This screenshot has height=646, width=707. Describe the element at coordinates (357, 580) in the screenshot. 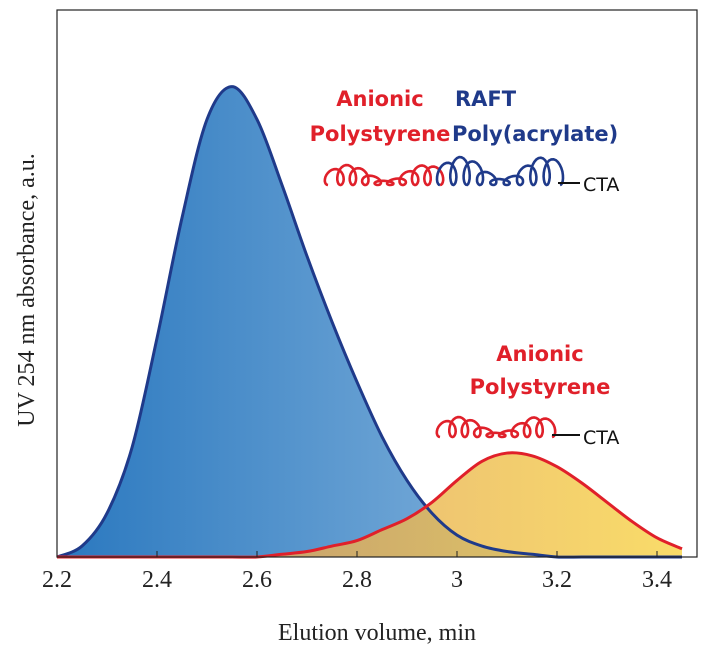

I see `x-tick-label: 2.8` at that location.